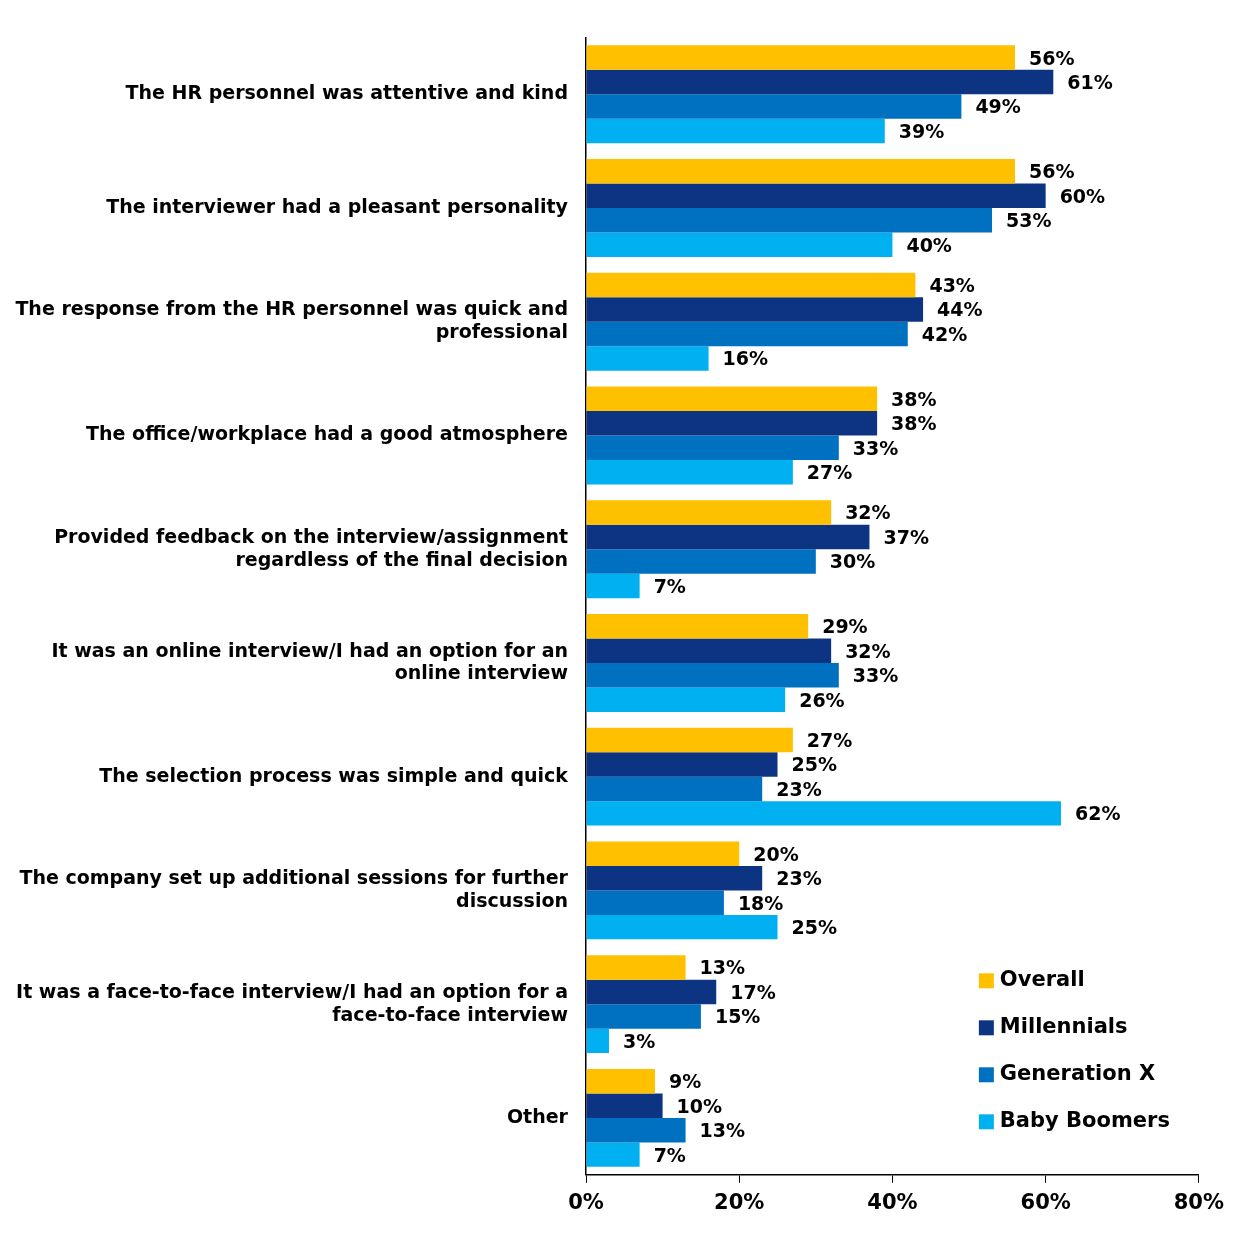 The width and height of the screenshot is (1240, 1236). I want to click on y-tick-label: Provided feedback on the interview/assignment regardless of the final decision, so click(311, 547).